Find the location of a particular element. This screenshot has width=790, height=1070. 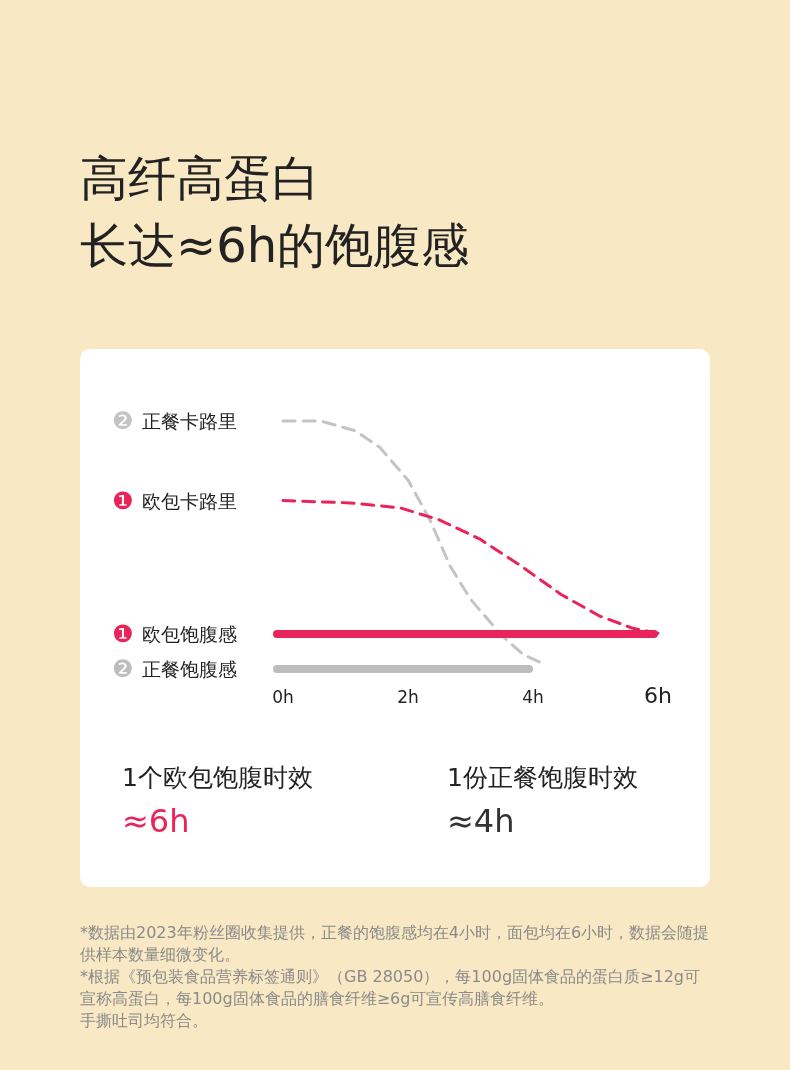

y-tick-label: ❶ 欧包饱腹感 is located at coordinates (174, 634).